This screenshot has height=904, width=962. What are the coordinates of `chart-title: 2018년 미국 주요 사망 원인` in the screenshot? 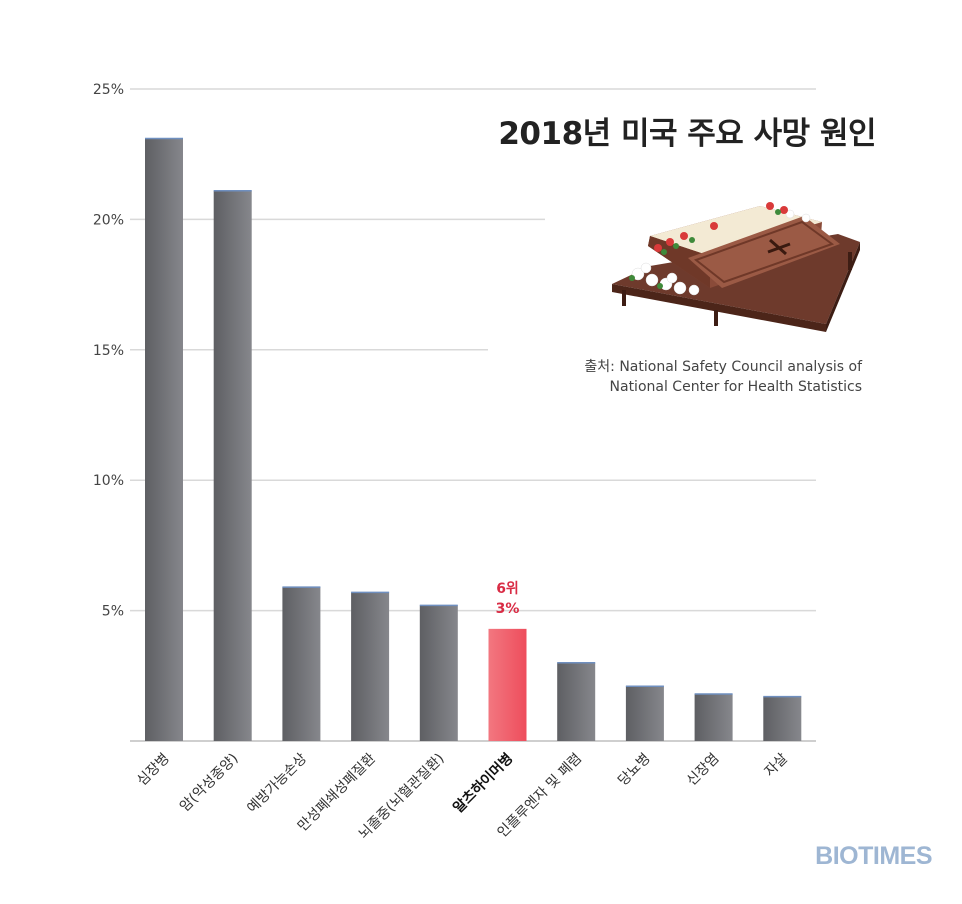 It's located at (687, 134).